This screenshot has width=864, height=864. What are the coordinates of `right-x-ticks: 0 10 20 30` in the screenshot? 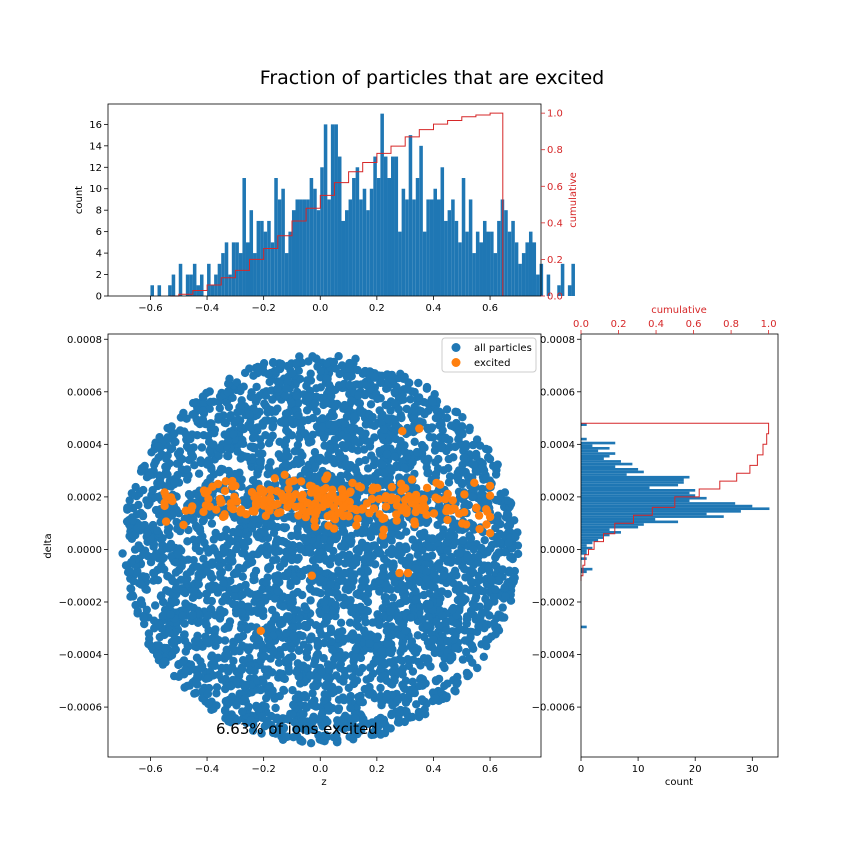 It's located at (668, 766).